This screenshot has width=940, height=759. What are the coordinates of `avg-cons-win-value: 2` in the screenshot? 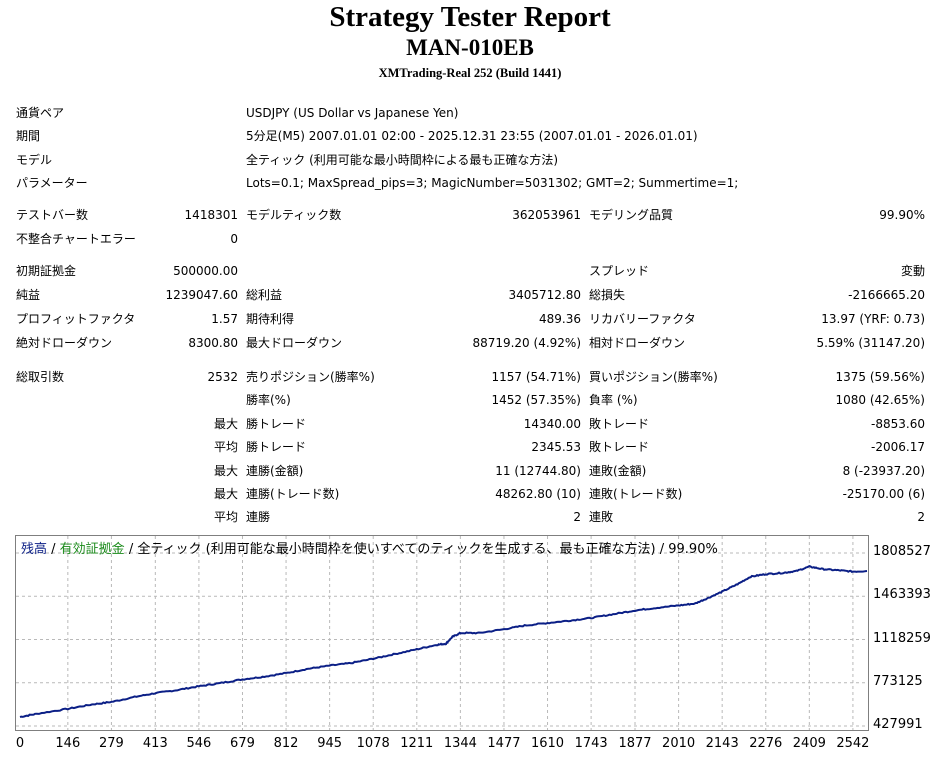 It's located at (577, 517).